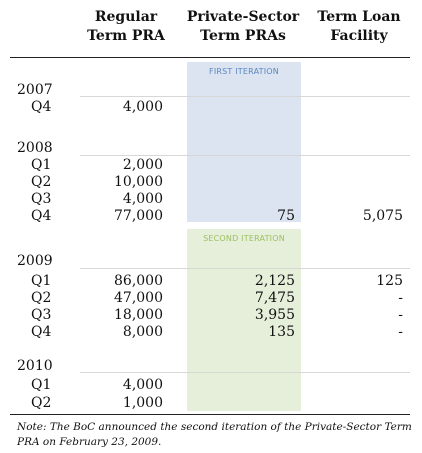  I want to click on second-iteration-label: SECOND ITERATION, so click(244, 238).